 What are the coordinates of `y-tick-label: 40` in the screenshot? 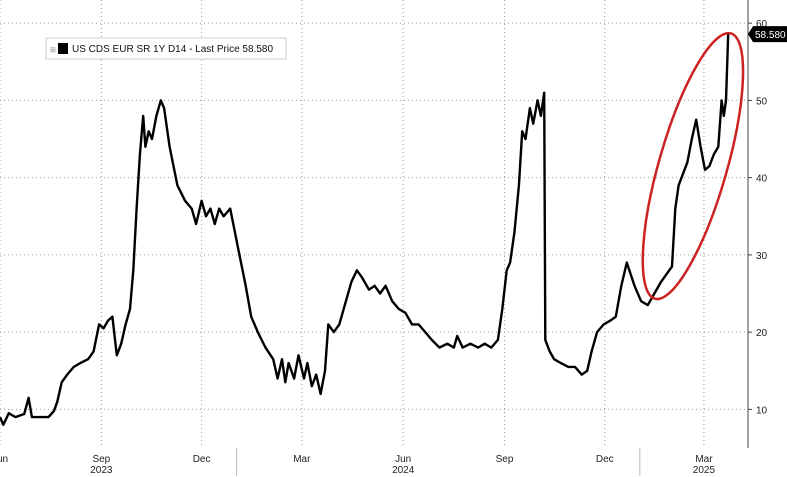 It's located at (762, 179).